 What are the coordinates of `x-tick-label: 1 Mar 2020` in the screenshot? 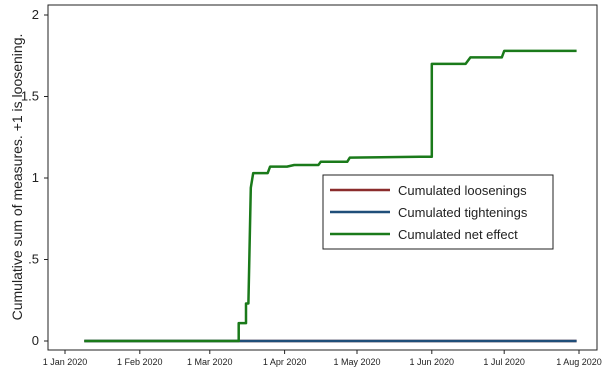 It's located at (210, 362).